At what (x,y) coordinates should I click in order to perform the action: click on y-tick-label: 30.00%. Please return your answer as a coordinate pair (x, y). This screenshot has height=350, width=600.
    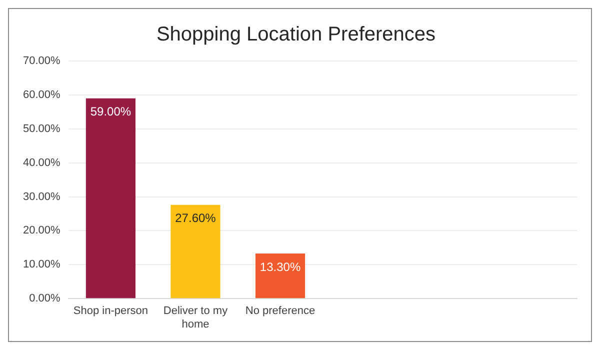
    Looking at the image, I should click on (41, 196).